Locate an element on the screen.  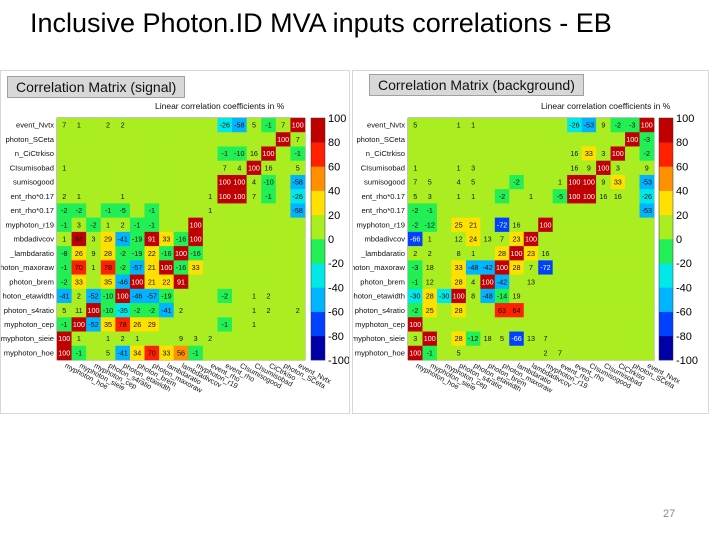
cell-value-label: -3 is located at coordinates (647, 139).